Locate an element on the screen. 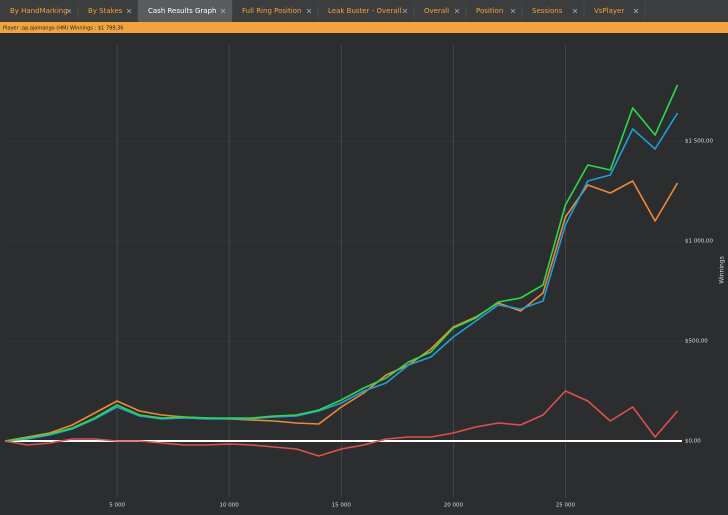  tab-active is located at coordinates (185, 11).